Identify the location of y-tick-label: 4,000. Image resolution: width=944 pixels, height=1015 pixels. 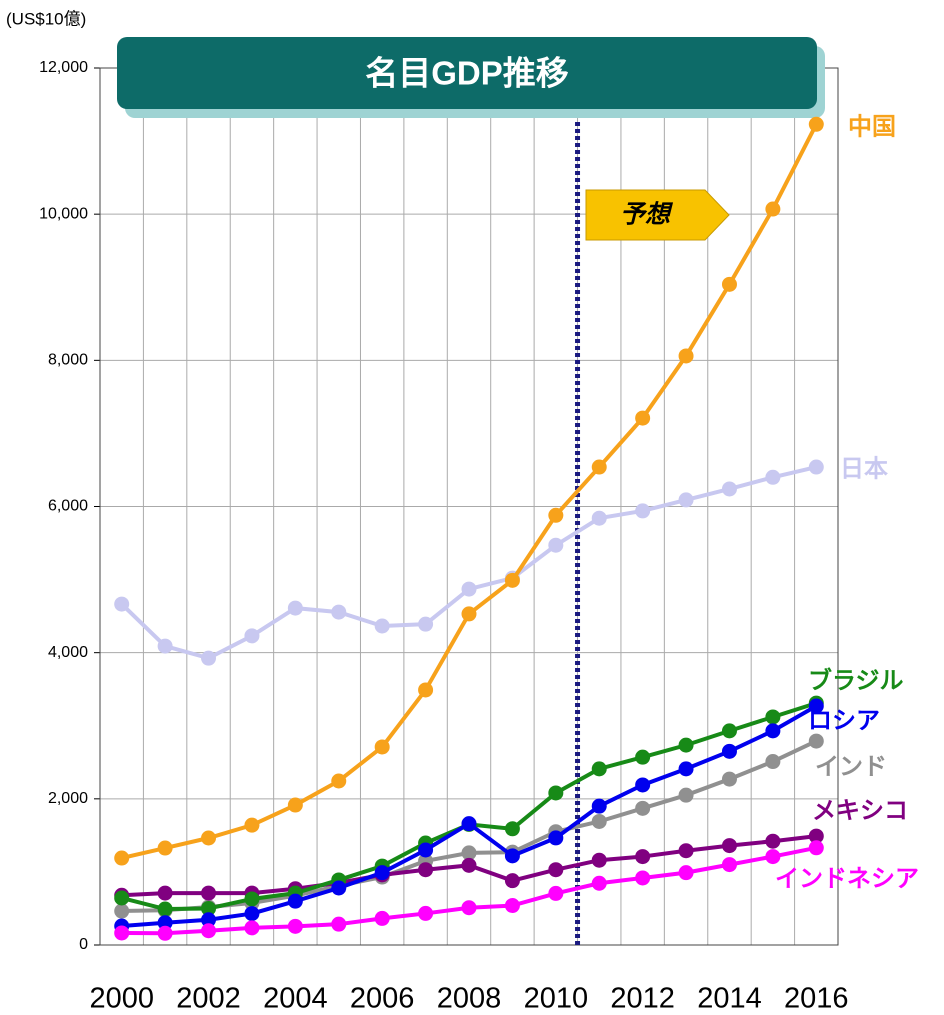
(68, 652).